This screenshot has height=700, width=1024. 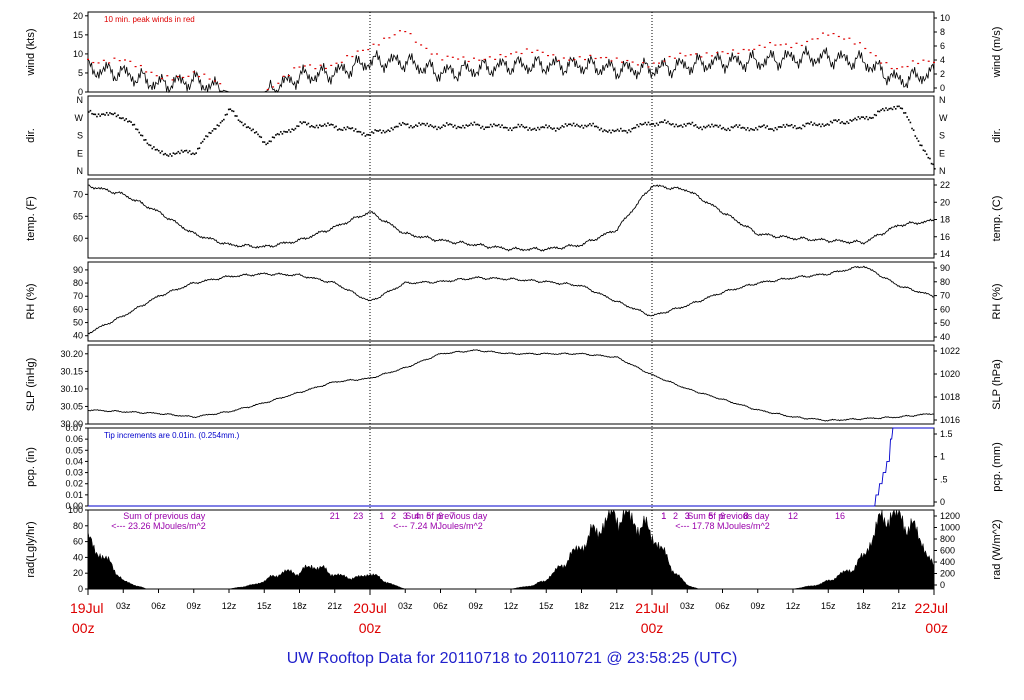 I want to click on ytick-right-label: 0, so click(x=942, y=585).